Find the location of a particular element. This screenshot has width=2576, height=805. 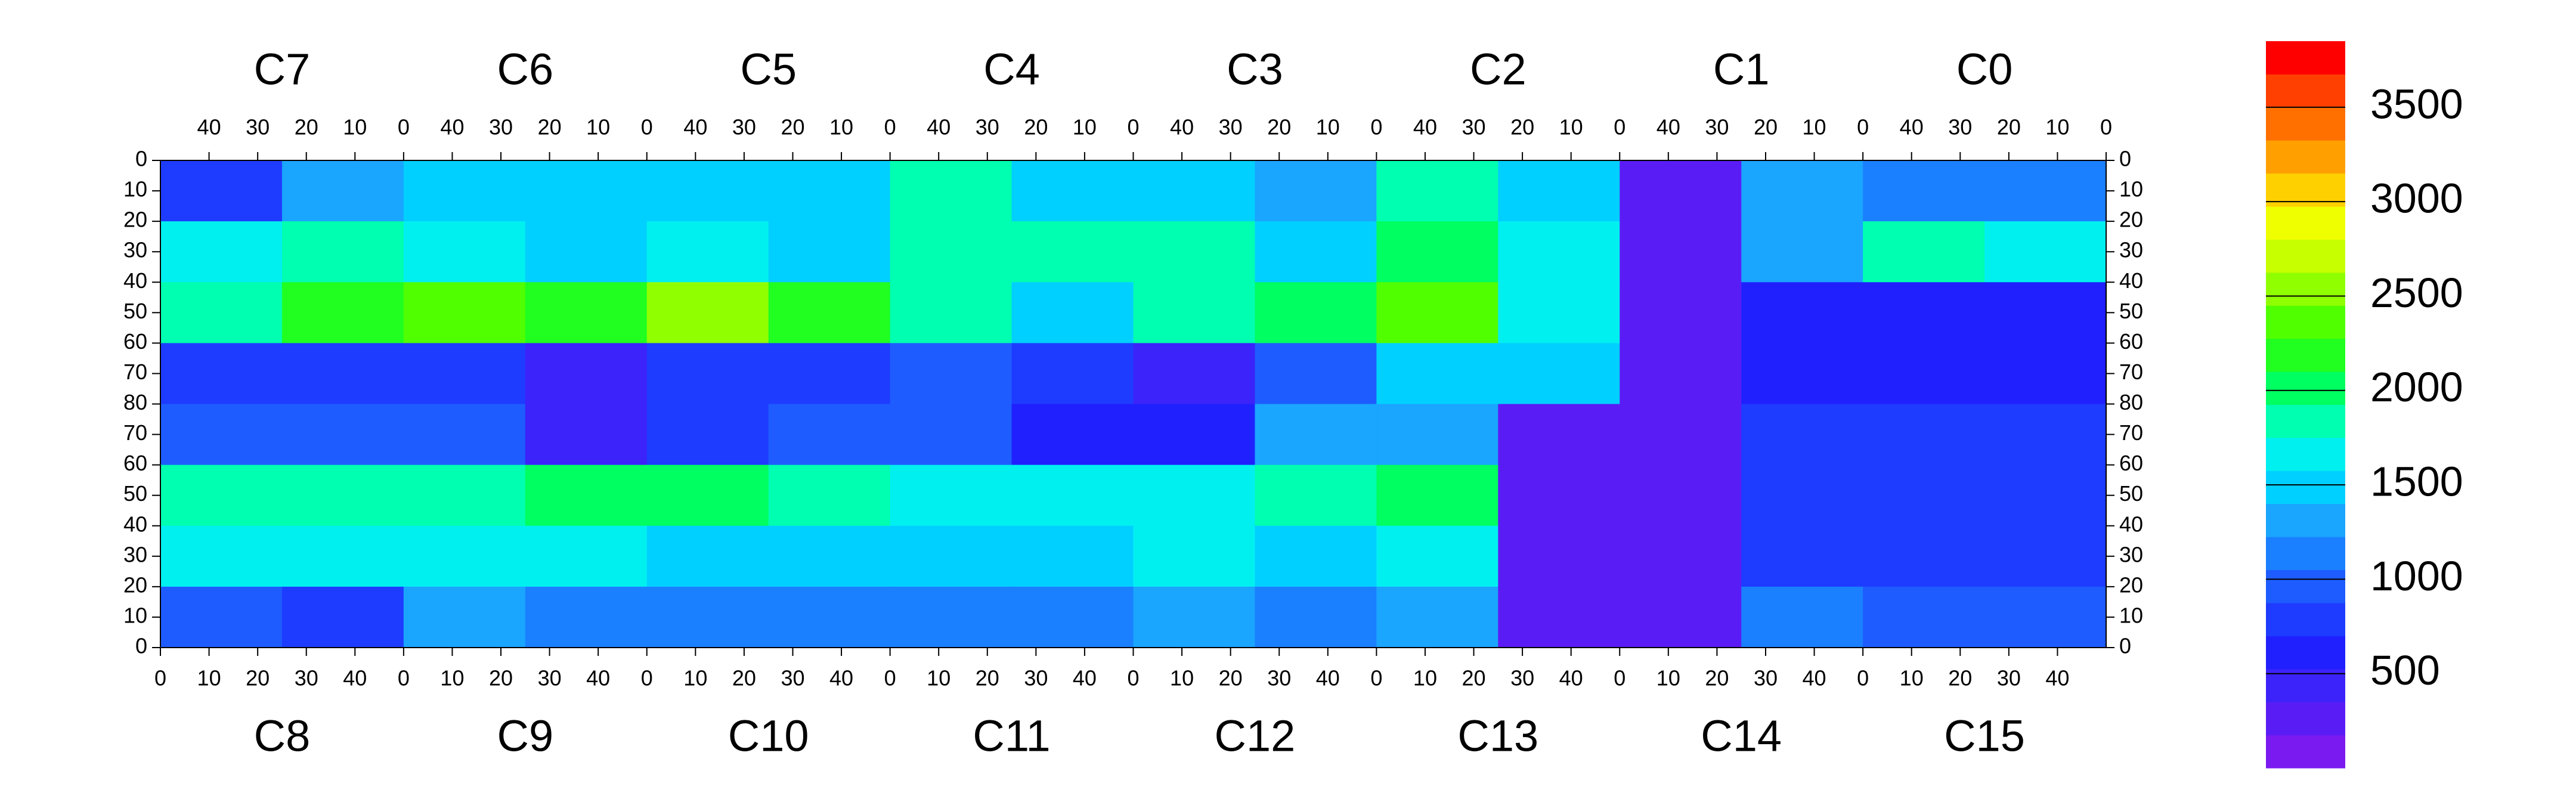

y-tick-label: 10 is located at coordinates (2131, 615).